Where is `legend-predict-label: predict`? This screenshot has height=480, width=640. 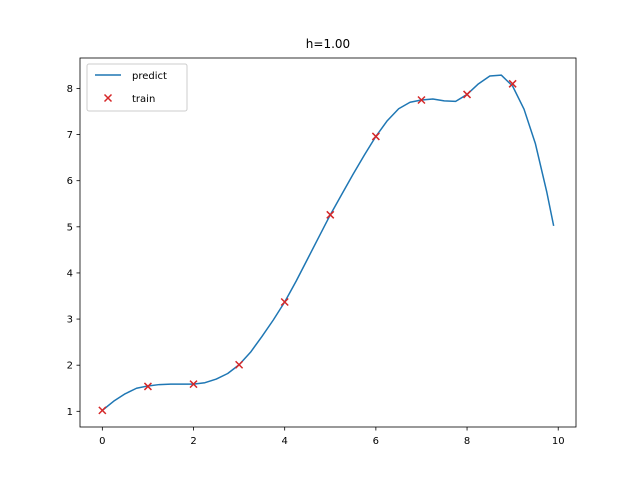 legend-predict-label: predict is located at coordinates (149, 76).